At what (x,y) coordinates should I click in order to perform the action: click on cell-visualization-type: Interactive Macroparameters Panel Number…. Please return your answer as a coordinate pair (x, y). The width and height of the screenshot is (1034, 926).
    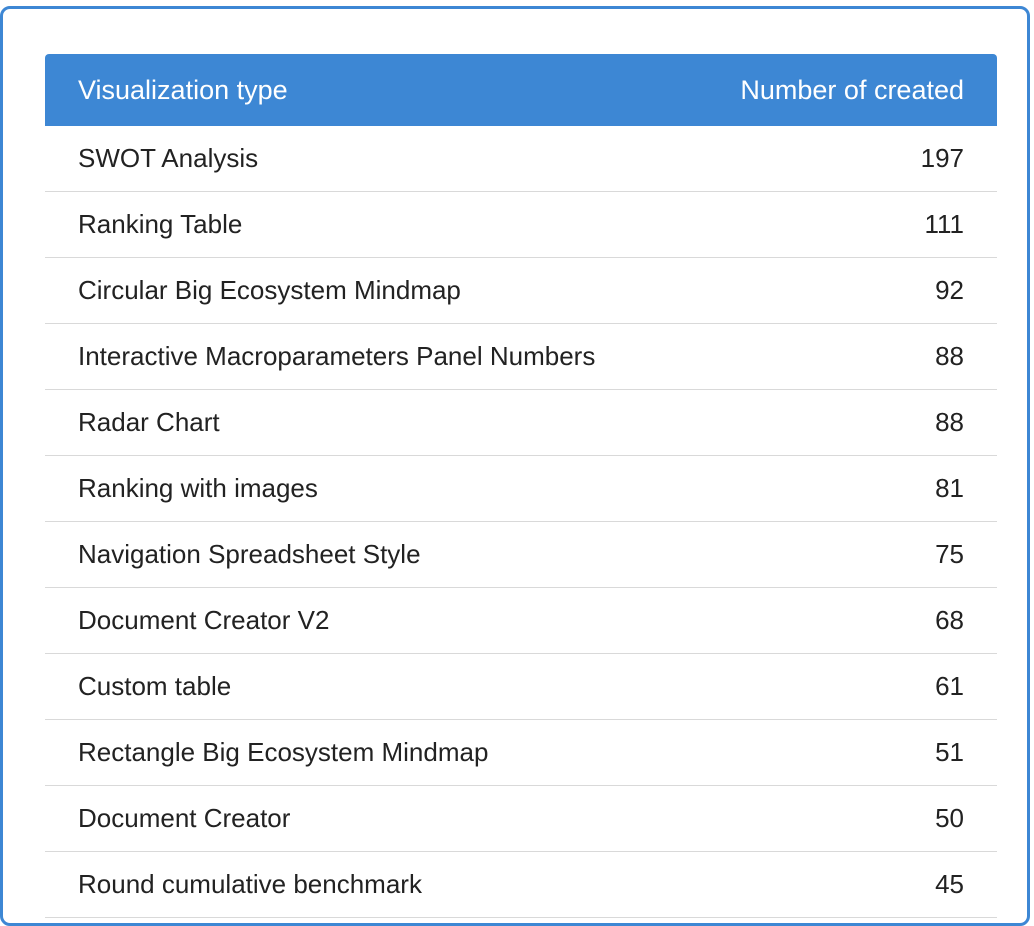
    Looking at the image, I should click on (337, 356).